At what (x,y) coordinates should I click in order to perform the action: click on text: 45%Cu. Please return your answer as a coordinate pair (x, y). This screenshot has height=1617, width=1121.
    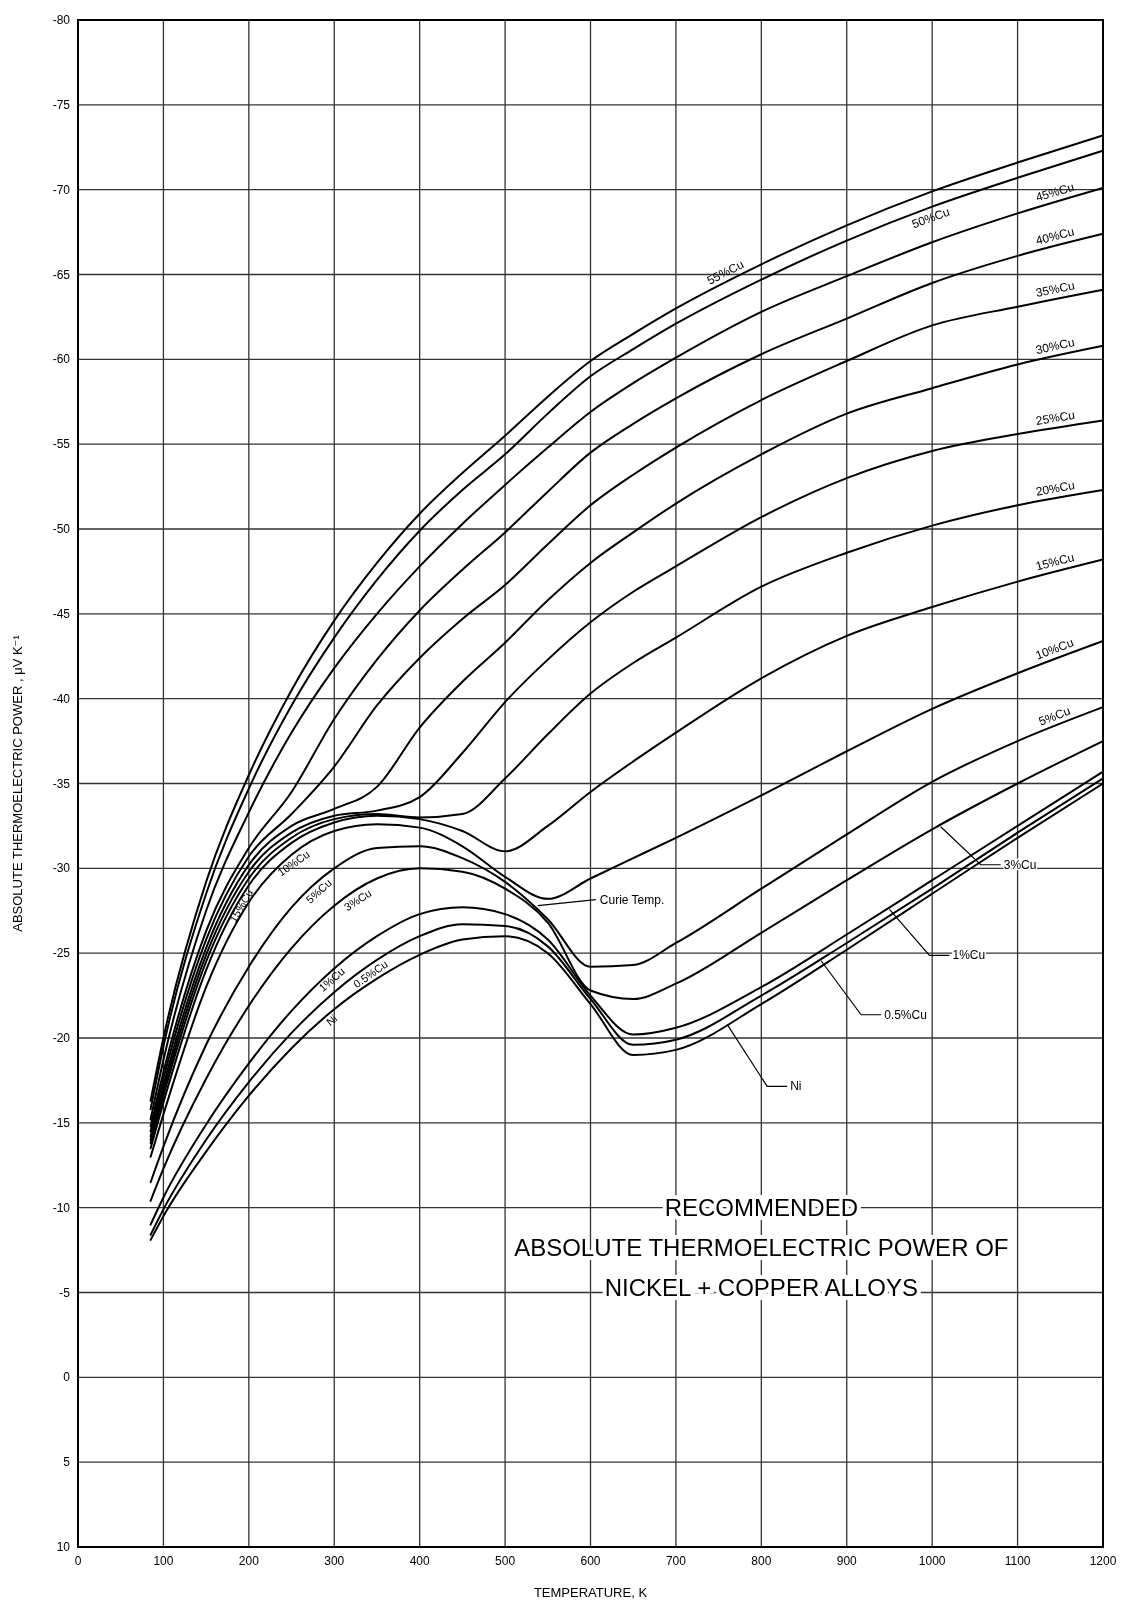
    Looking at the image, I should click on (1055, 192).